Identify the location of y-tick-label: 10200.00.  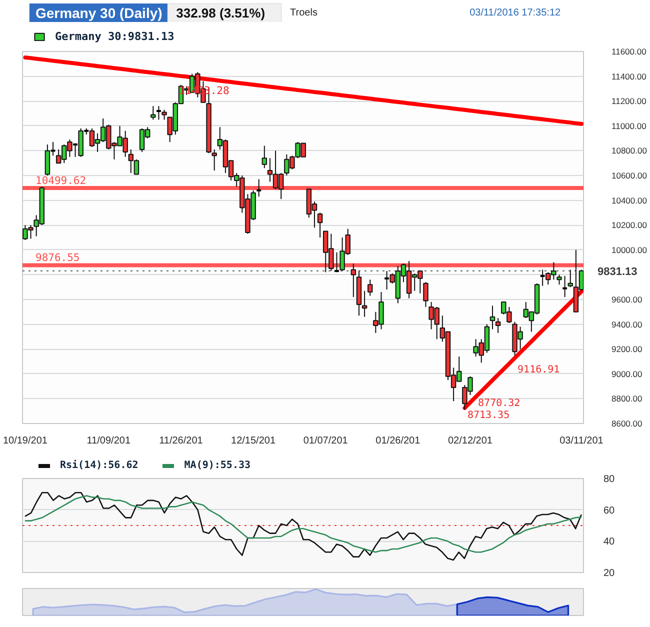
(630, 225).